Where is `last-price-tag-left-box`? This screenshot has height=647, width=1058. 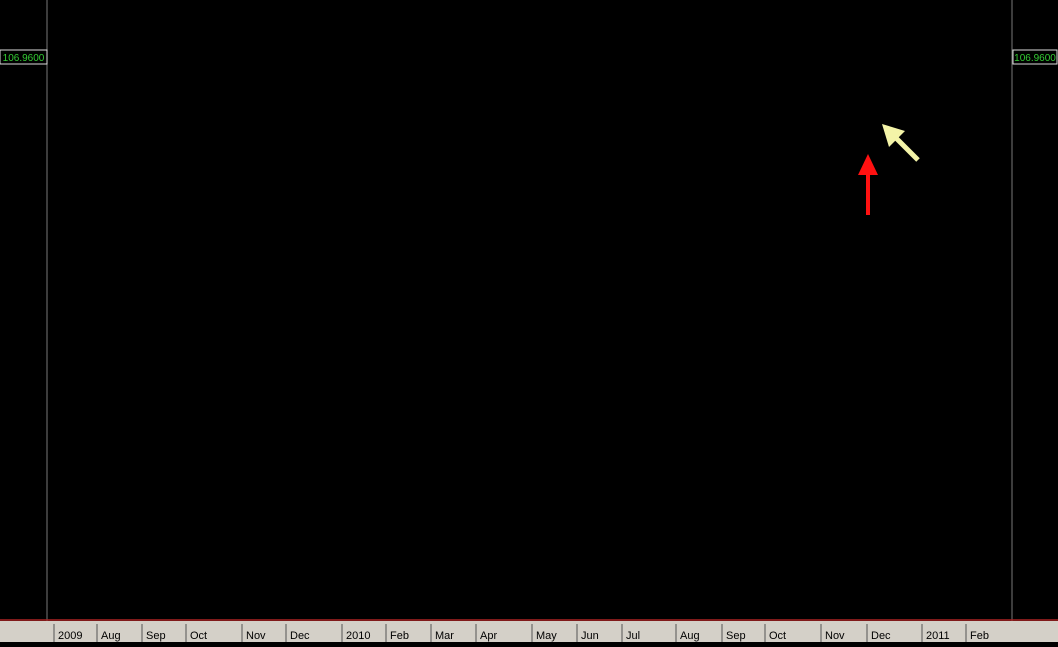 last-price-tag-left-box is located at coordinates (24, 57).